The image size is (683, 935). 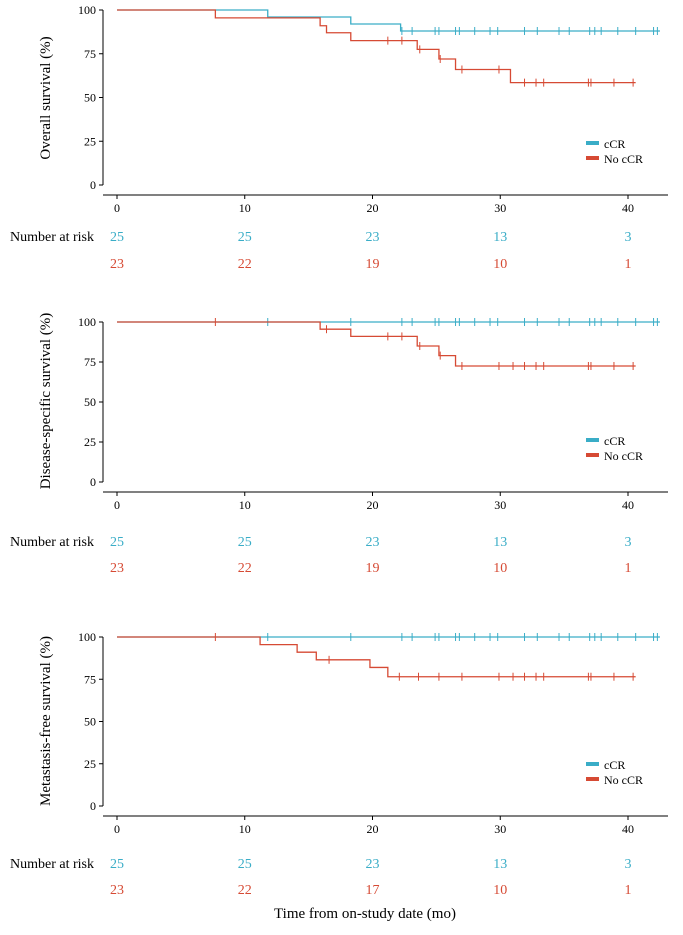 What do you see at coordinates (388, 20) in the screenshot?
I see `survival-curve-ccr` at bounding box center [388, 20].